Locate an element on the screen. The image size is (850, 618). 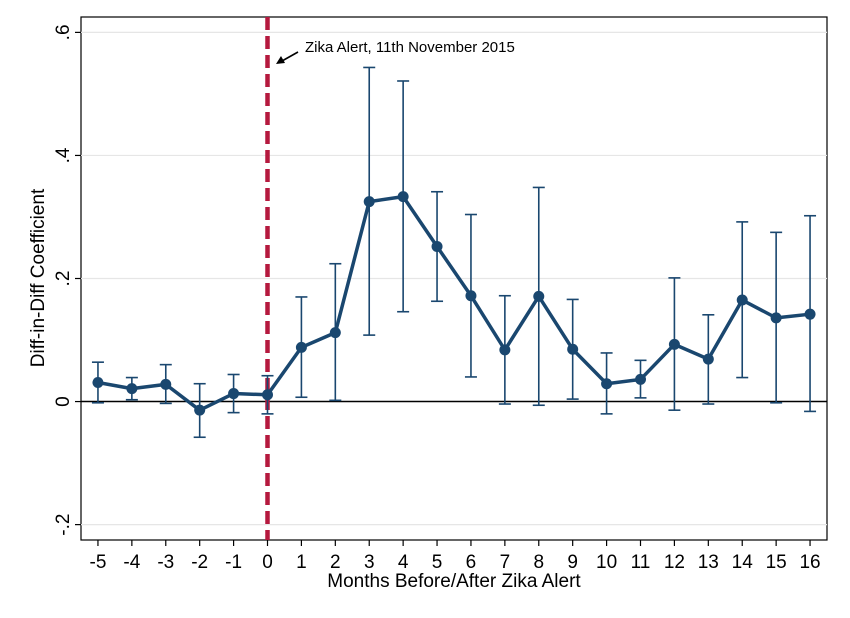
x-tick-label: -1 is located at coordinates (233, 562).